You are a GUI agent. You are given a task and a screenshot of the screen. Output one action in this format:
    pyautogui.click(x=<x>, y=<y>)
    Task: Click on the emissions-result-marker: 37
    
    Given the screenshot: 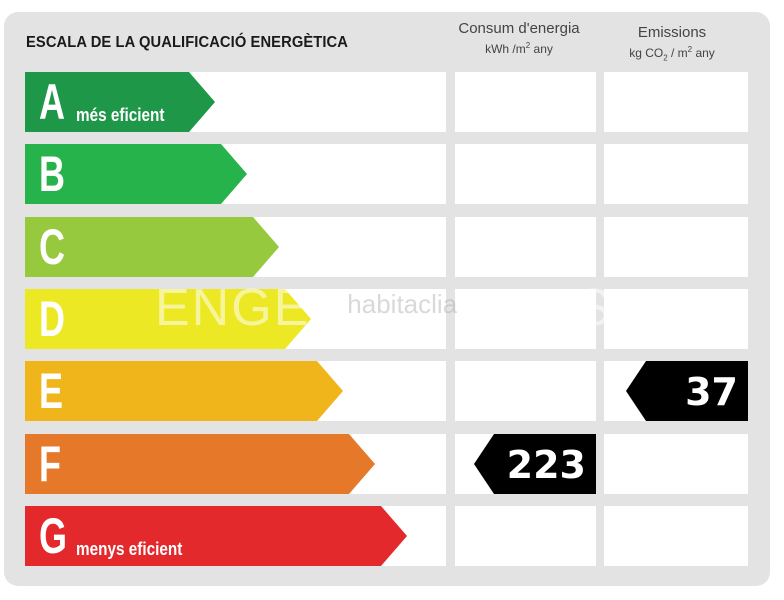 What is the action you would take?
    pyautogui.click(x=687, y=391)
    